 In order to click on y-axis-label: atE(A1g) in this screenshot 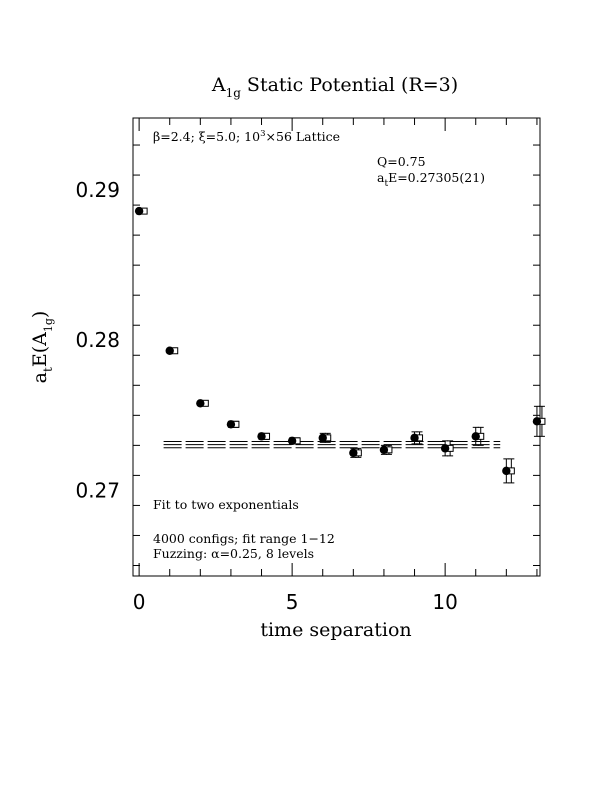, I will do `click(42, 347)`.